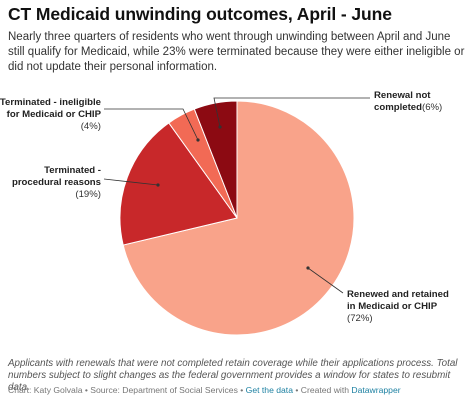 The height and width of the screenshot is (402, 474). What do you see at coordinates (392, 306) in the screenshot?
I see `label-renewed-line2: in Medicaid or CHIP` at bounding box center [392, 306].